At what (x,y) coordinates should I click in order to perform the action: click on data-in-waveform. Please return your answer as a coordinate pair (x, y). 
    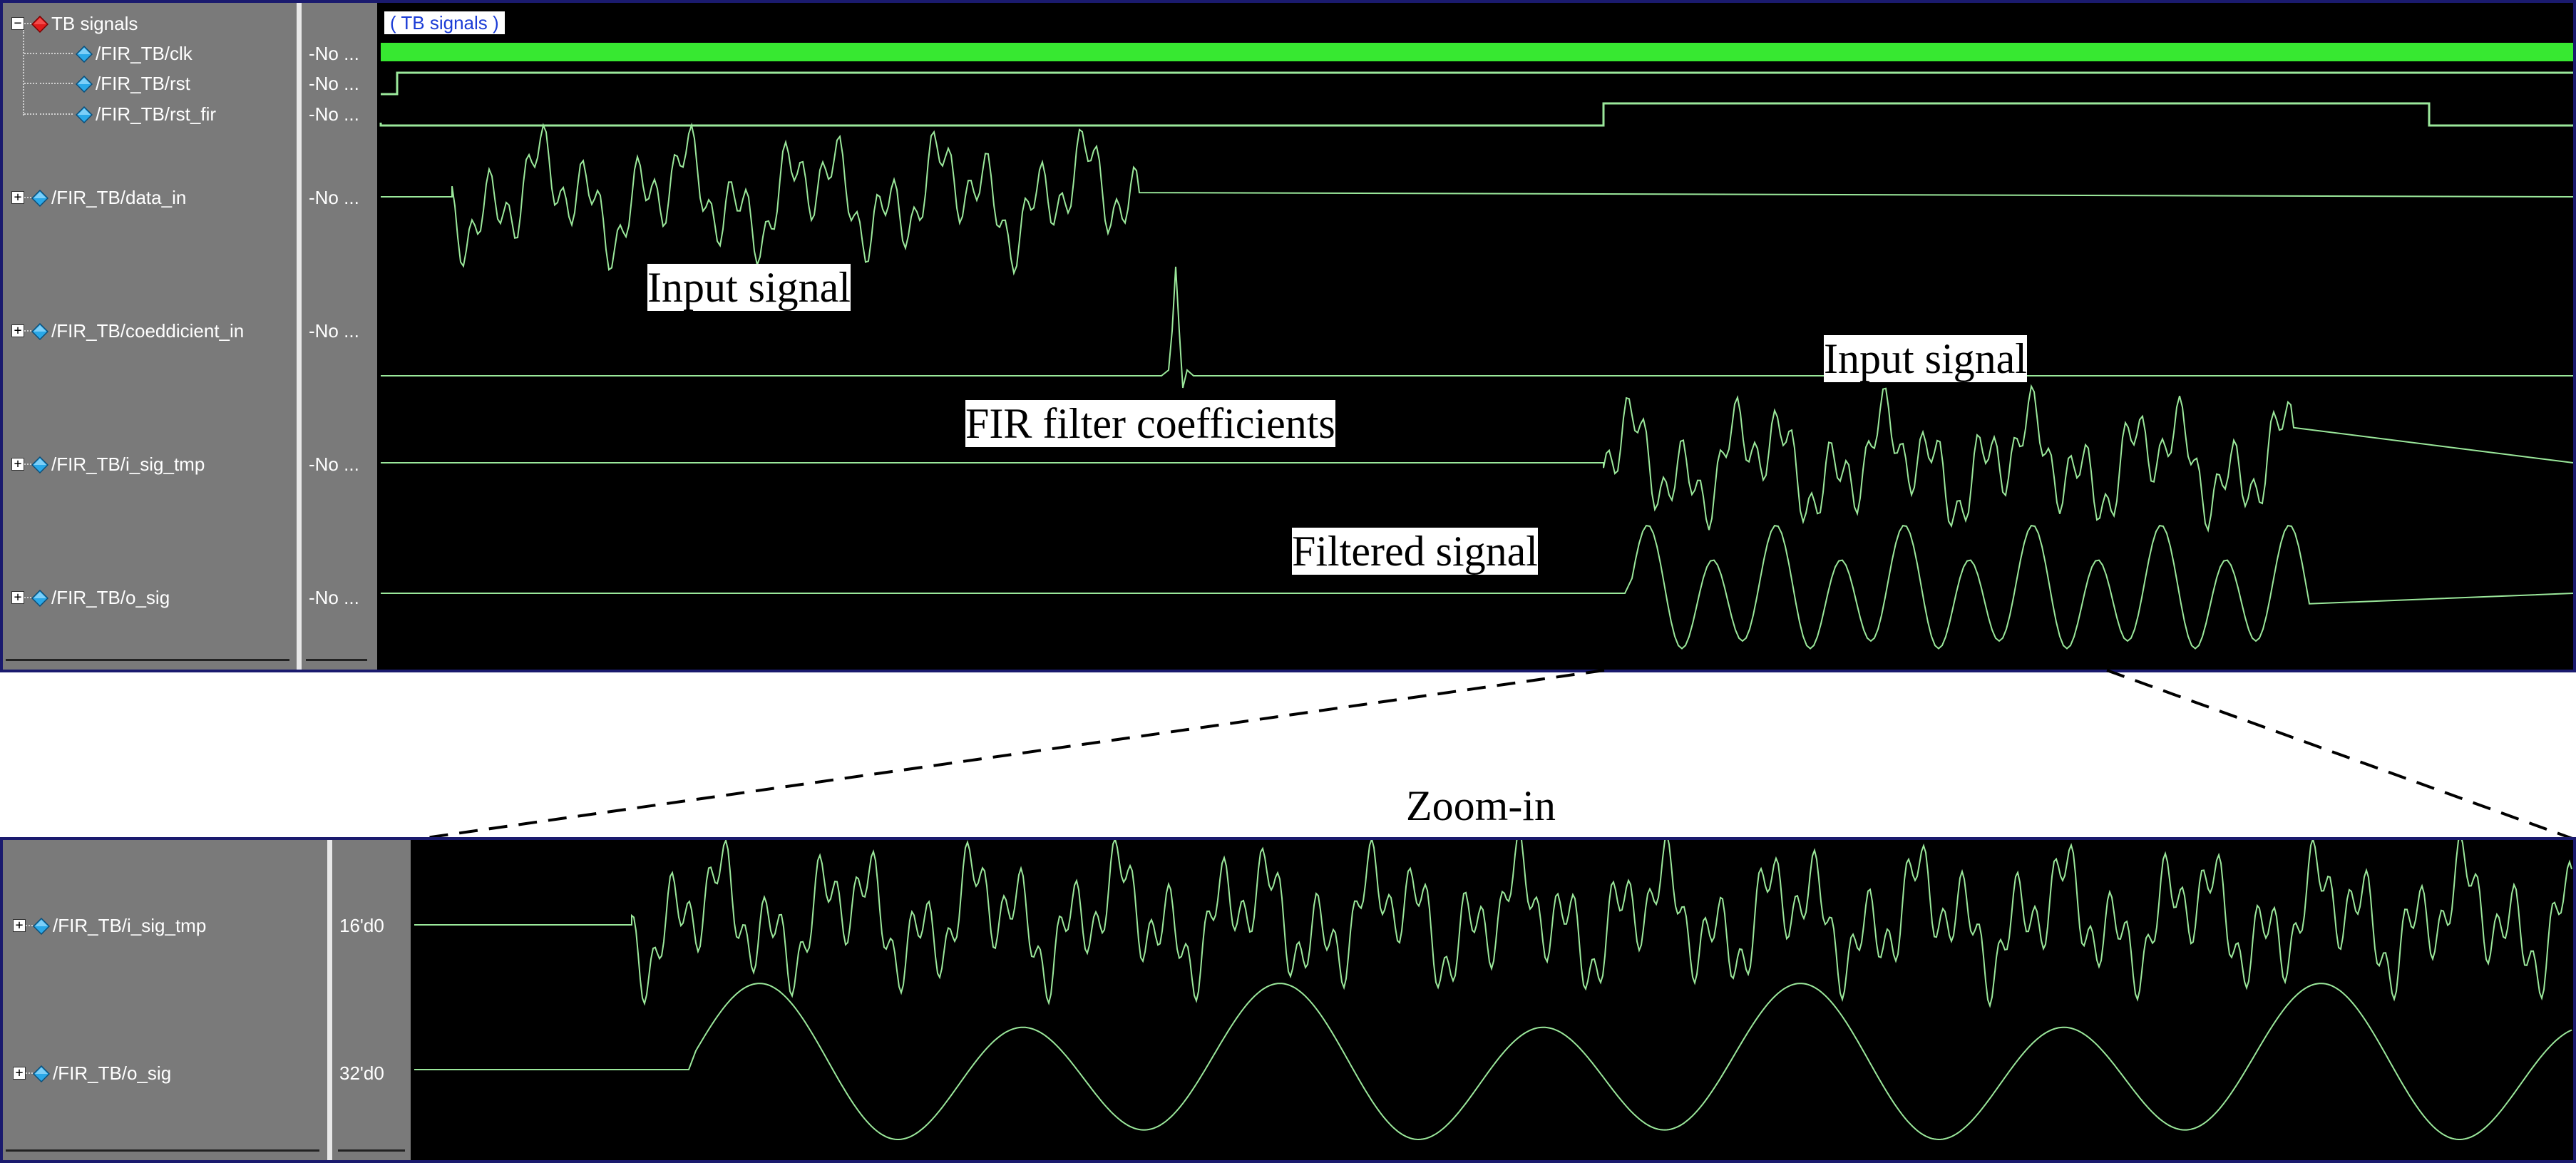
    Looking at the image, I should click on (1477, 199).